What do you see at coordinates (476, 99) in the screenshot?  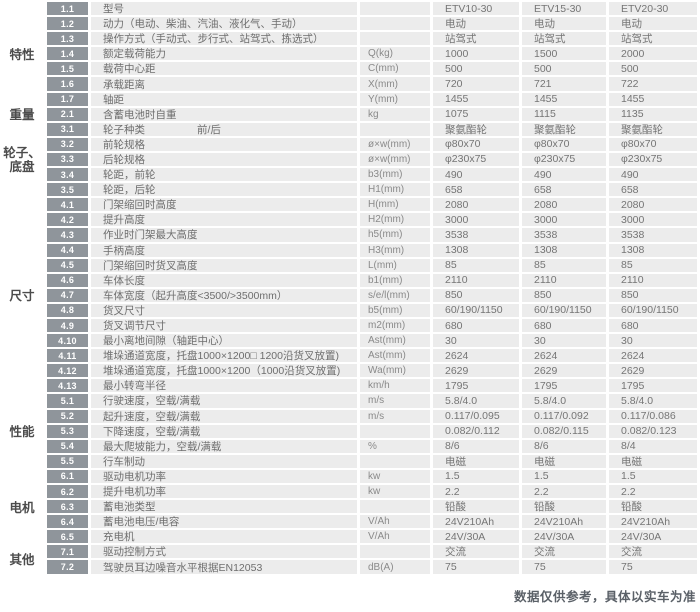 I see `value-cell-model-1: 1455` at bounding box center [476, 99].